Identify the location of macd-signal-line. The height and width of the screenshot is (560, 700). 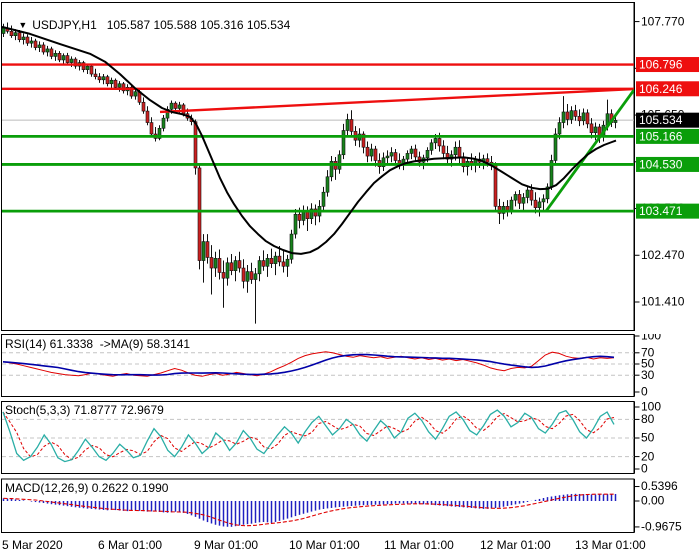
(309, 510).